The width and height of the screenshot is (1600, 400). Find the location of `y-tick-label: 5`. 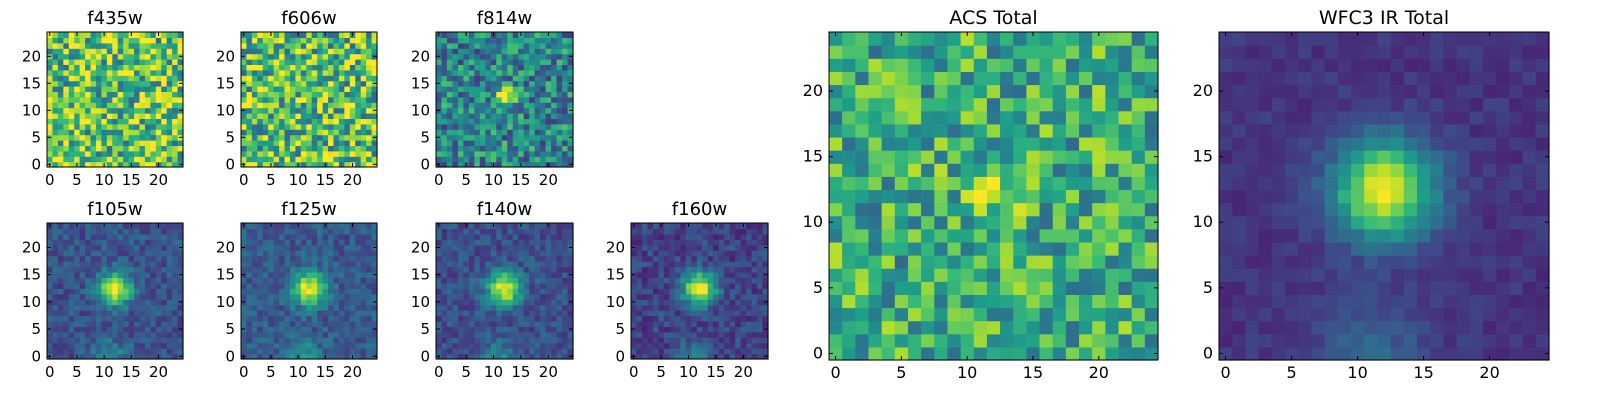

y-tick-label: 5 is located at coordinates (230, 137).